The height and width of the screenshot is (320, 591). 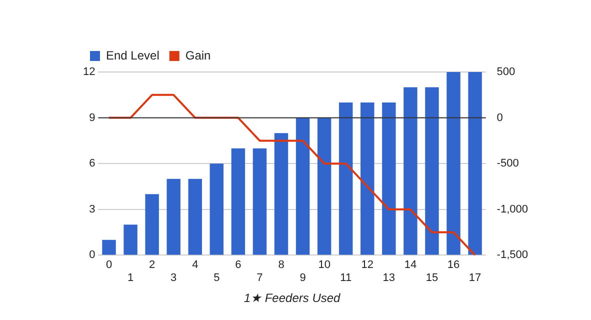 I want to click on y-tick-label: 6, so click(x=92, y=164).